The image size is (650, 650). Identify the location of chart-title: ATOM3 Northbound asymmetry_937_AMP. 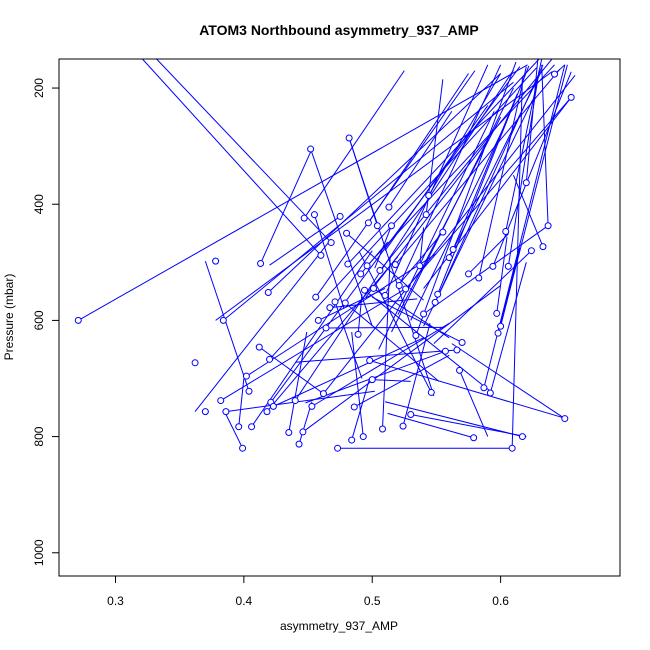
(339, 30).